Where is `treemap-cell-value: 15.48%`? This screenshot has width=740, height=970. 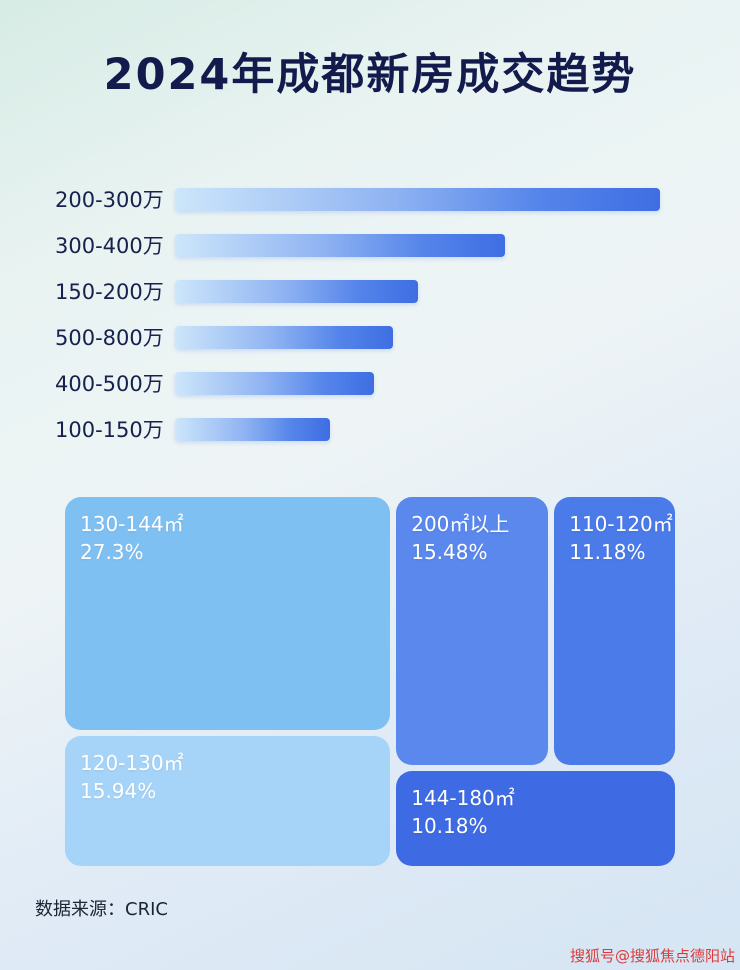 treemap-cell-value: 15.48% is located at coordinates (449, 552).